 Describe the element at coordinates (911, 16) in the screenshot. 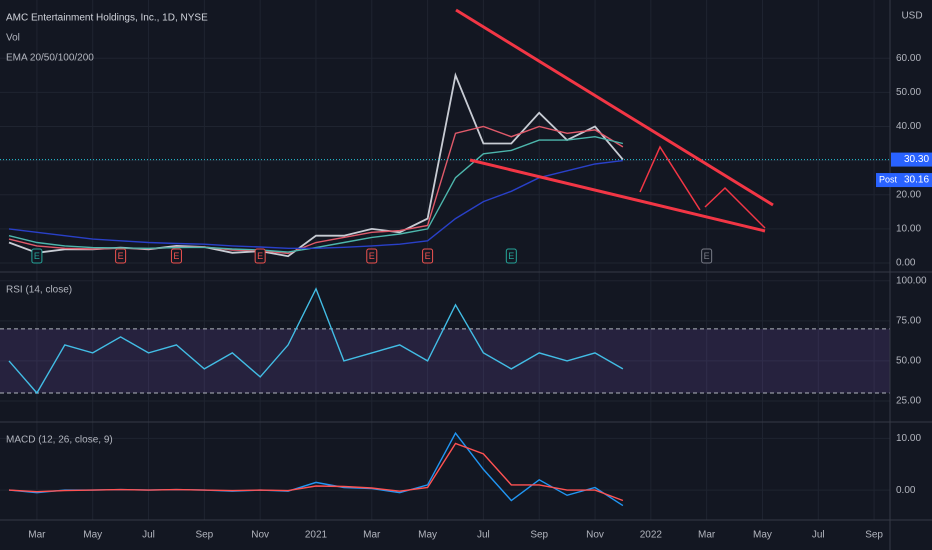

I see `currency: USD` at that location.